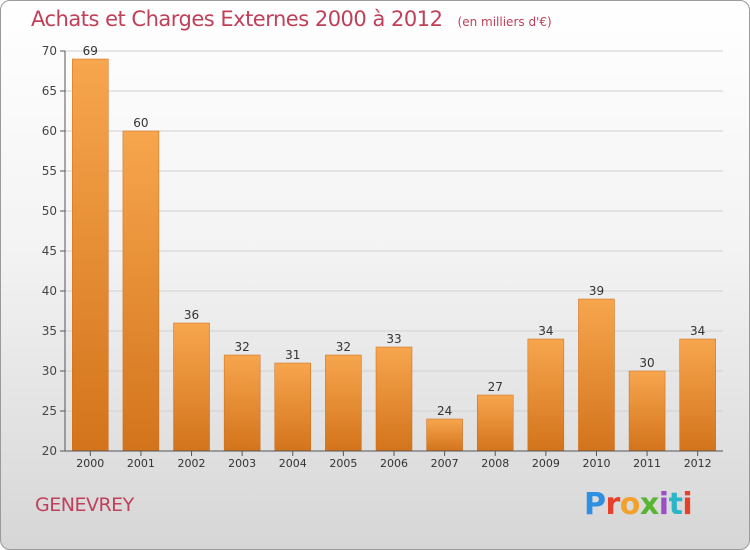 This screenshot has height=550, width=750. What do you see at coordinates (504, 22) in the screenshot?
I see `chart-unit-label: (en milliers d'€)` at bounding box center [504, 22].